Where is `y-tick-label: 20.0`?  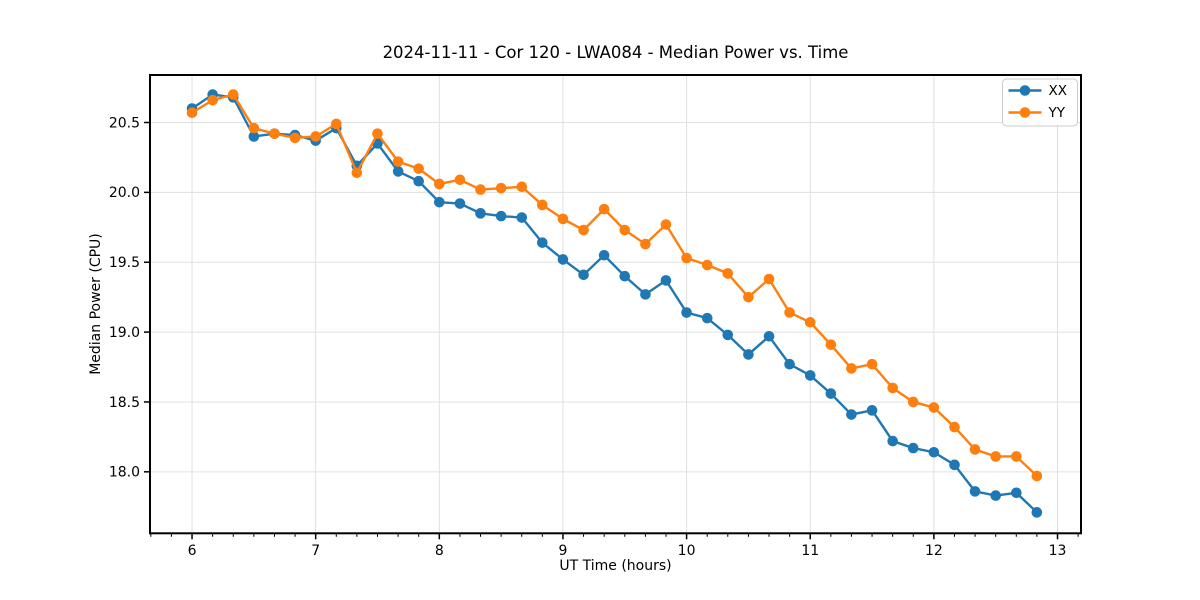 y-tick-label: 20.0 is located at coordinates (124, 193).